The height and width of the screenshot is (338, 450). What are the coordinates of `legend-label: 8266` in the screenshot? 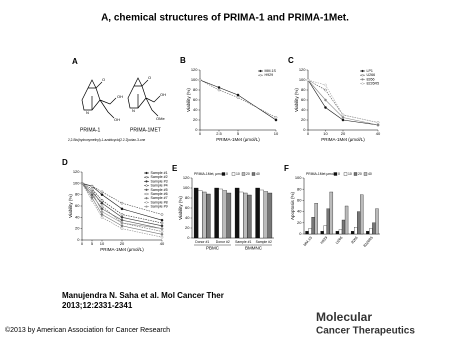 It's located at (371, 79).